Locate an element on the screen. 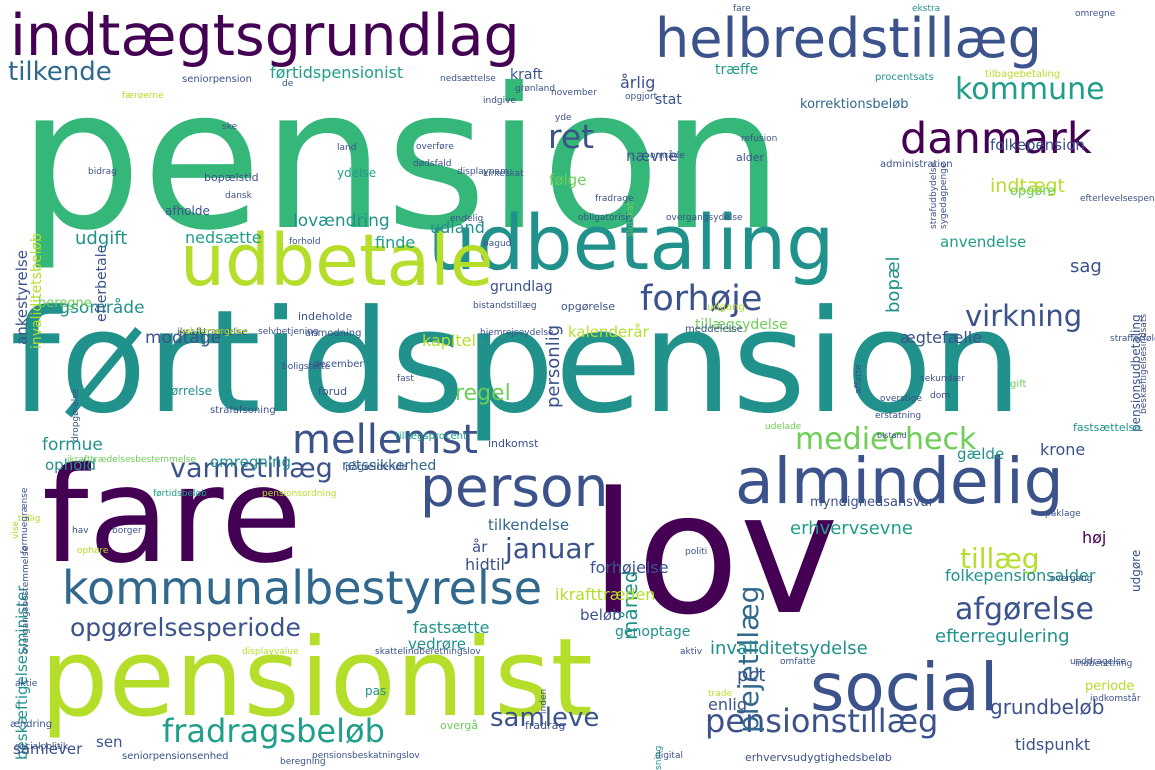 The height and width of the screenshot is (770, 1155). word-lovndring: lovændring is located at coordinates (341, 221).